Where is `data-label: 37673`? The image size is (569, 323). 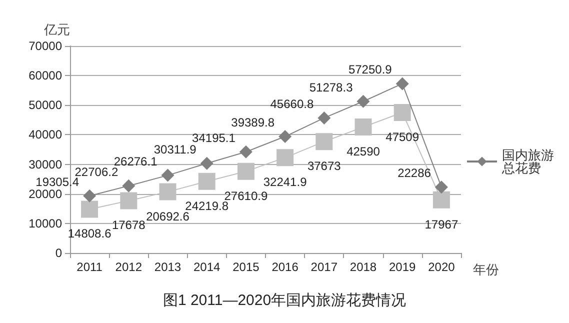 data-label: 37673 is located at coordinates (324, 166).